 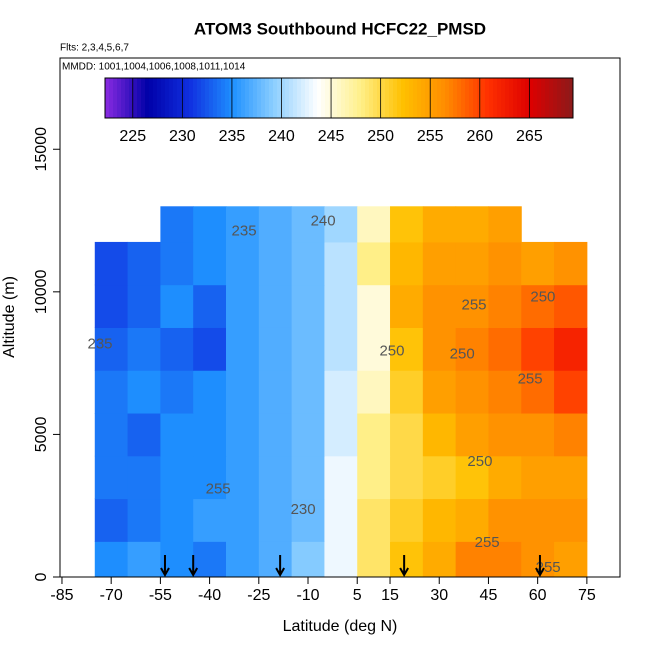 What do you see at coordinates (391, 351) in the screenshot?
I see `contour-label: 250` at bounding box center [391, 351].